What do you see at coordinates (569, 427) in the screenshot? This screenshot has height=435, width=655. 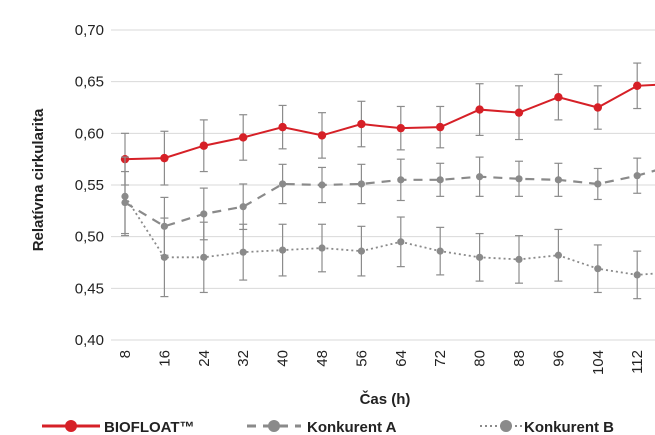 I see `legend-label-konkurent-b: Konkurent B` at bounding box center [569, 427].